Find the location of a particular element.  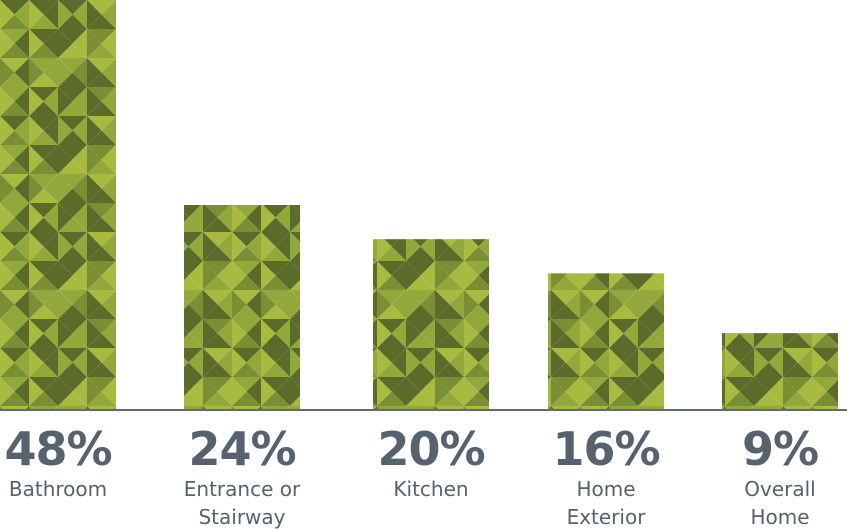

category-label: Entrance or Stairway is located at coordinates (242, 503).